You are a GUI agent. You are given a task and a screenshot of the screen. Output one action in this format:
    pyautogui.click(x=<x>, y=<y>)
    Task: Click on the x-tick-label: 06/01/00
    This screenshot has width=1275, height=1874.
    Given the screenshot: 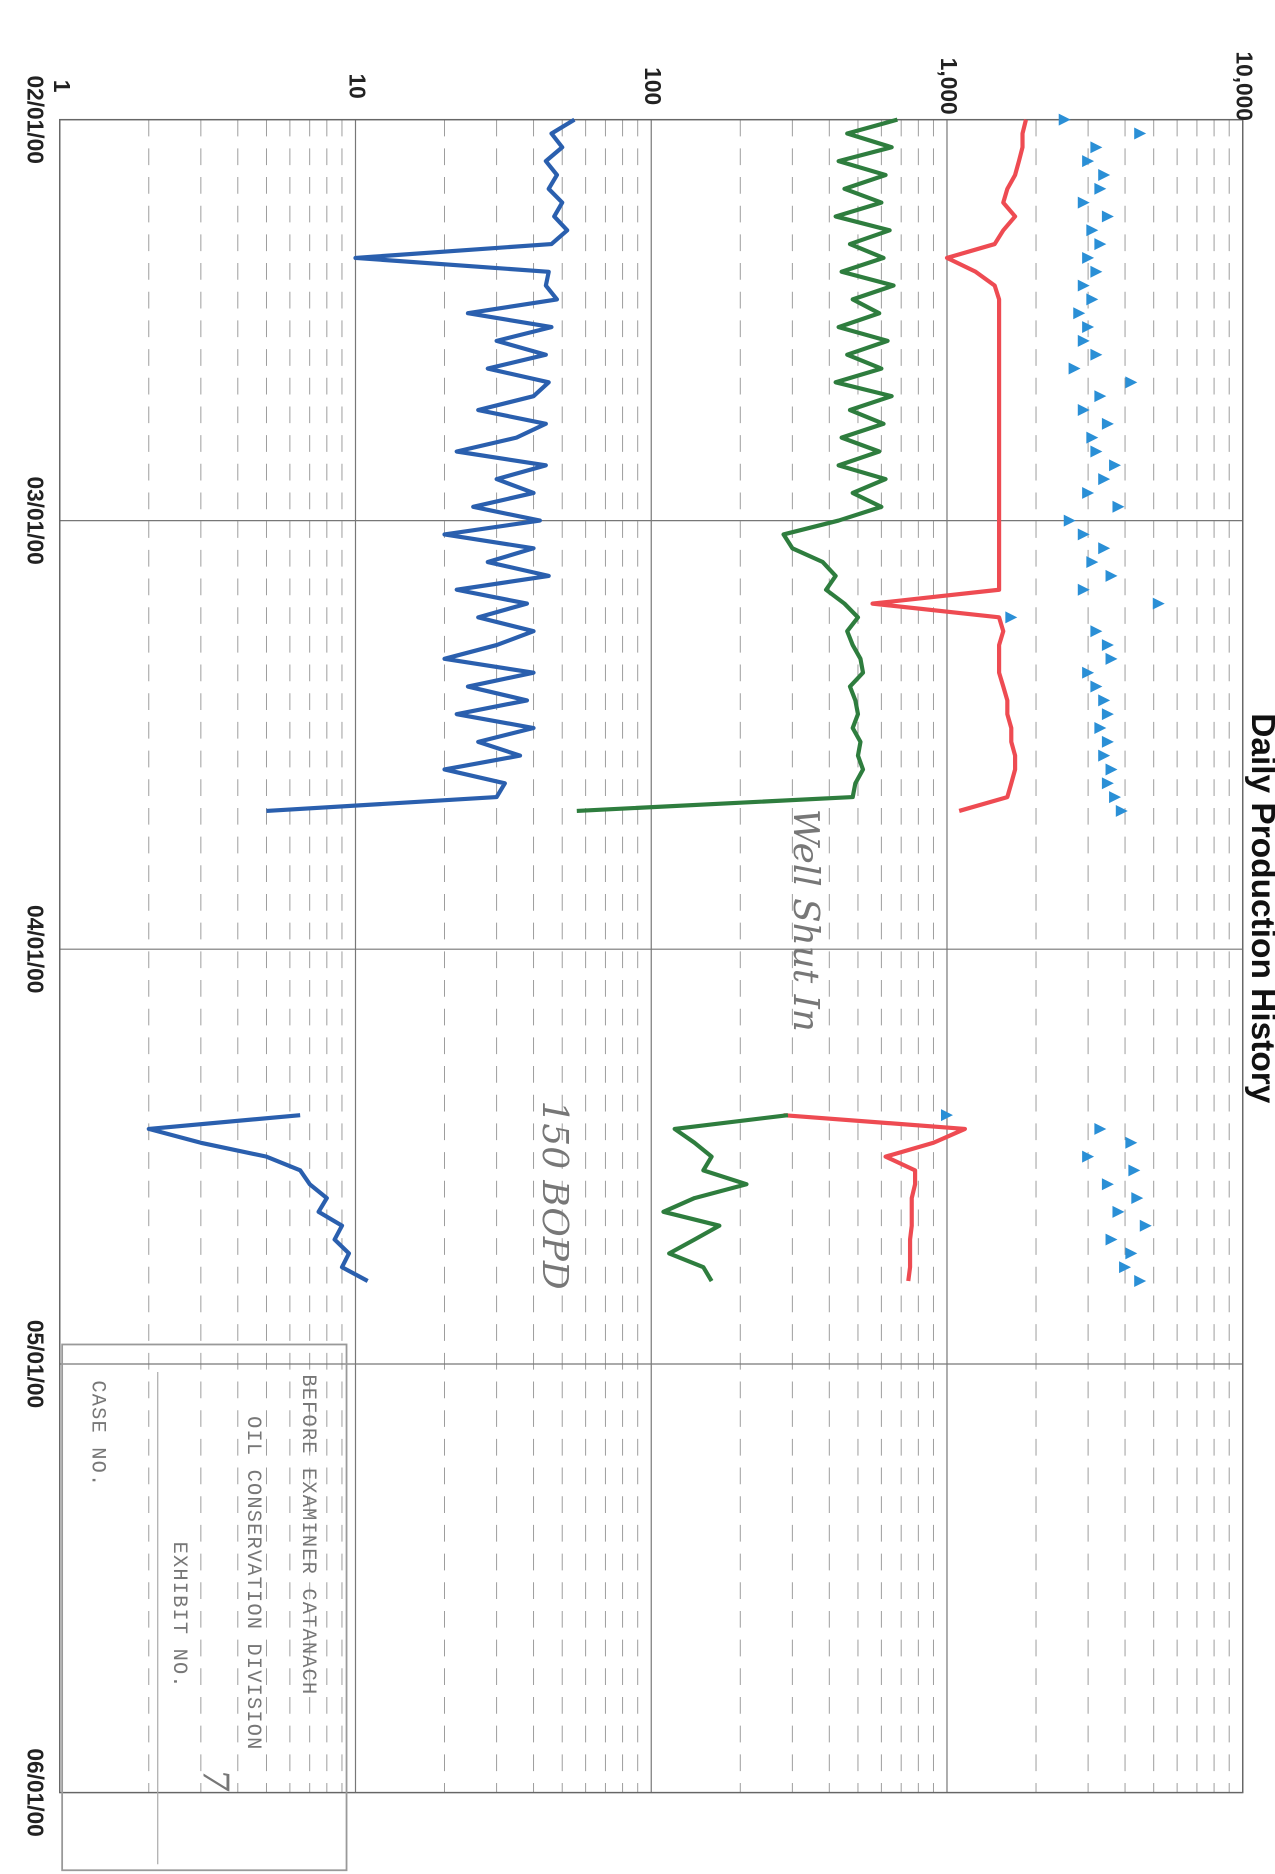 What is the action you would take?
    pyautogui.click(x=35, y=1792)
    